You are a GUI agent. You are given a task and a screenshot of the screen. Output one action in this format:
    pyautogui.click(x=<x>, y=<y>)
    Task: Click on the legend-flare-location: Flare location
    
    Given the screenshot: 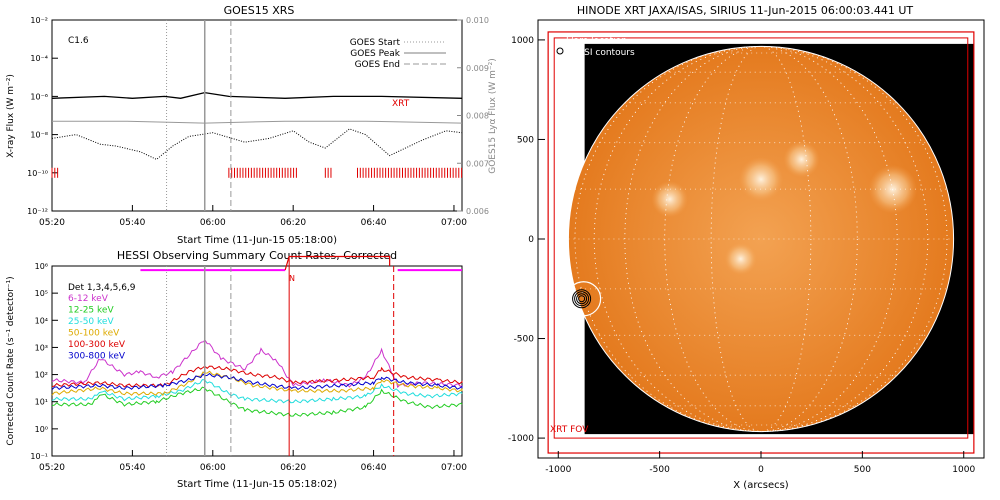 What is the action you would take?
    pyautogui.click(x=596, y=41)
    